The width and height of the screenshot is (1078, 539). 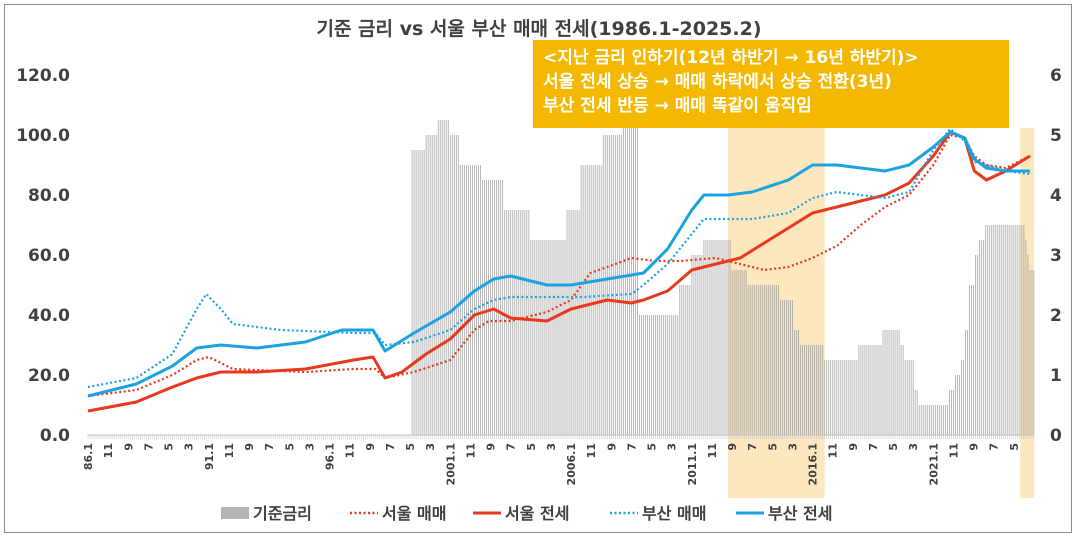 I want to click on y-left-tick-label: 60.0, so click(x=49, y=256).